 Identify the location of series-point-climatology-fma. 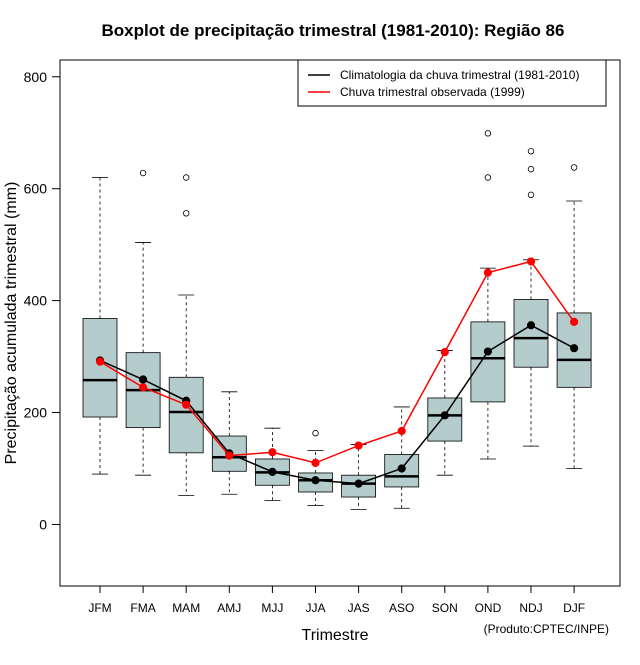
(143, 379).